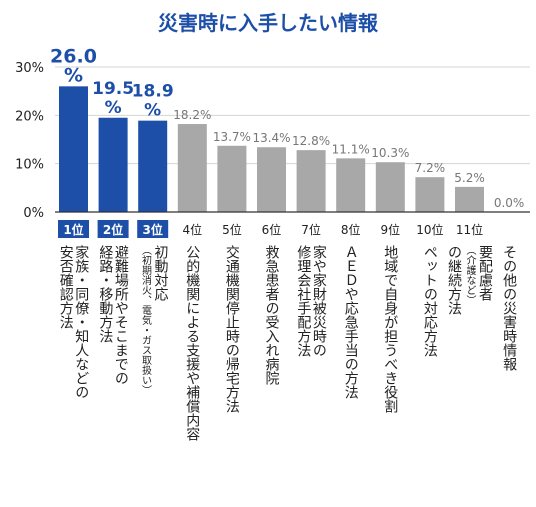 This screenshot has width=536, height=507. Describe the element at coordinates (430, 301) in the screenshot. I see `category-label: ペットの対応方法` at that location.